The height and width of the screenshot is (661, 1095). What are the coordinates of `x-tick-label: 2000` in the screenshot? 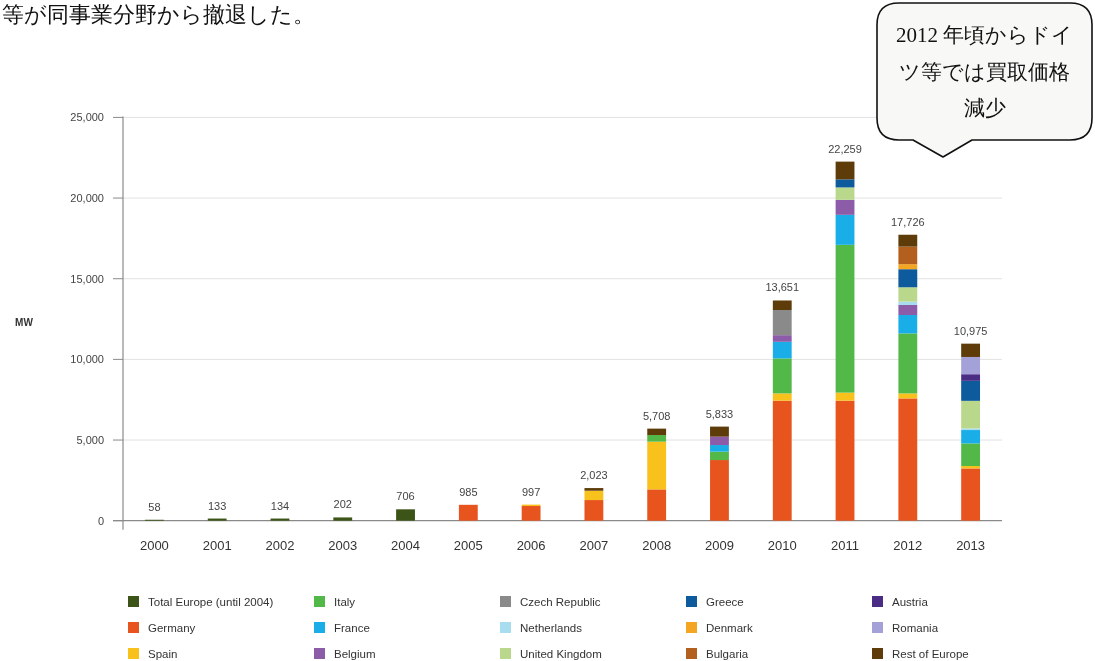 It's located at (154, 545).